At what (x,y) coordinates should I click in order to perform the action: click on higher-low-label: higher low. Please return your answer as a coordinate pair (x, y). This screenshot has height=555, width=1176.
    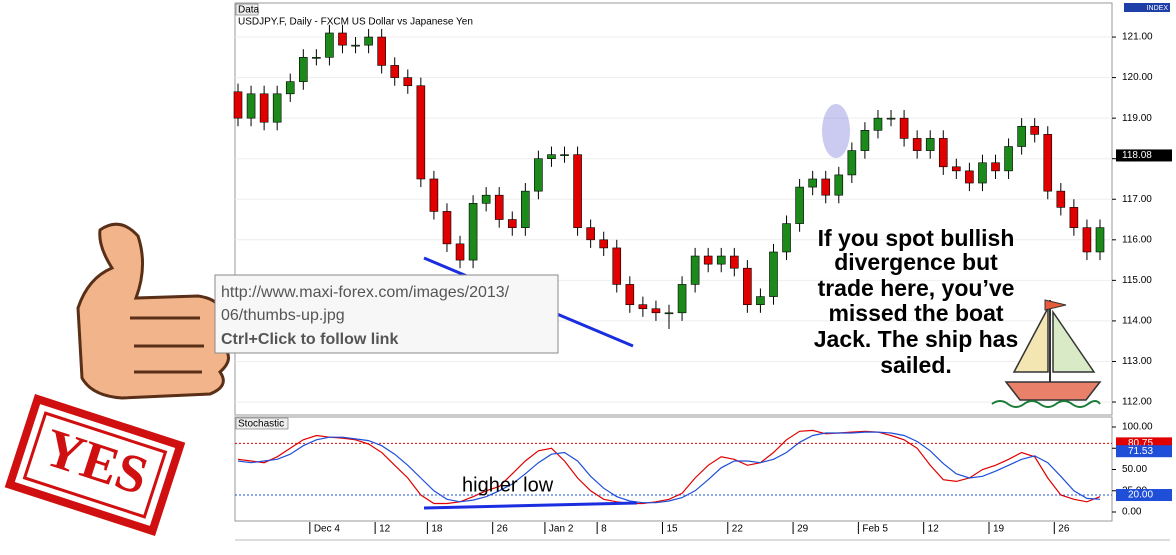
    Looking at the image, I should click on (508, 485).